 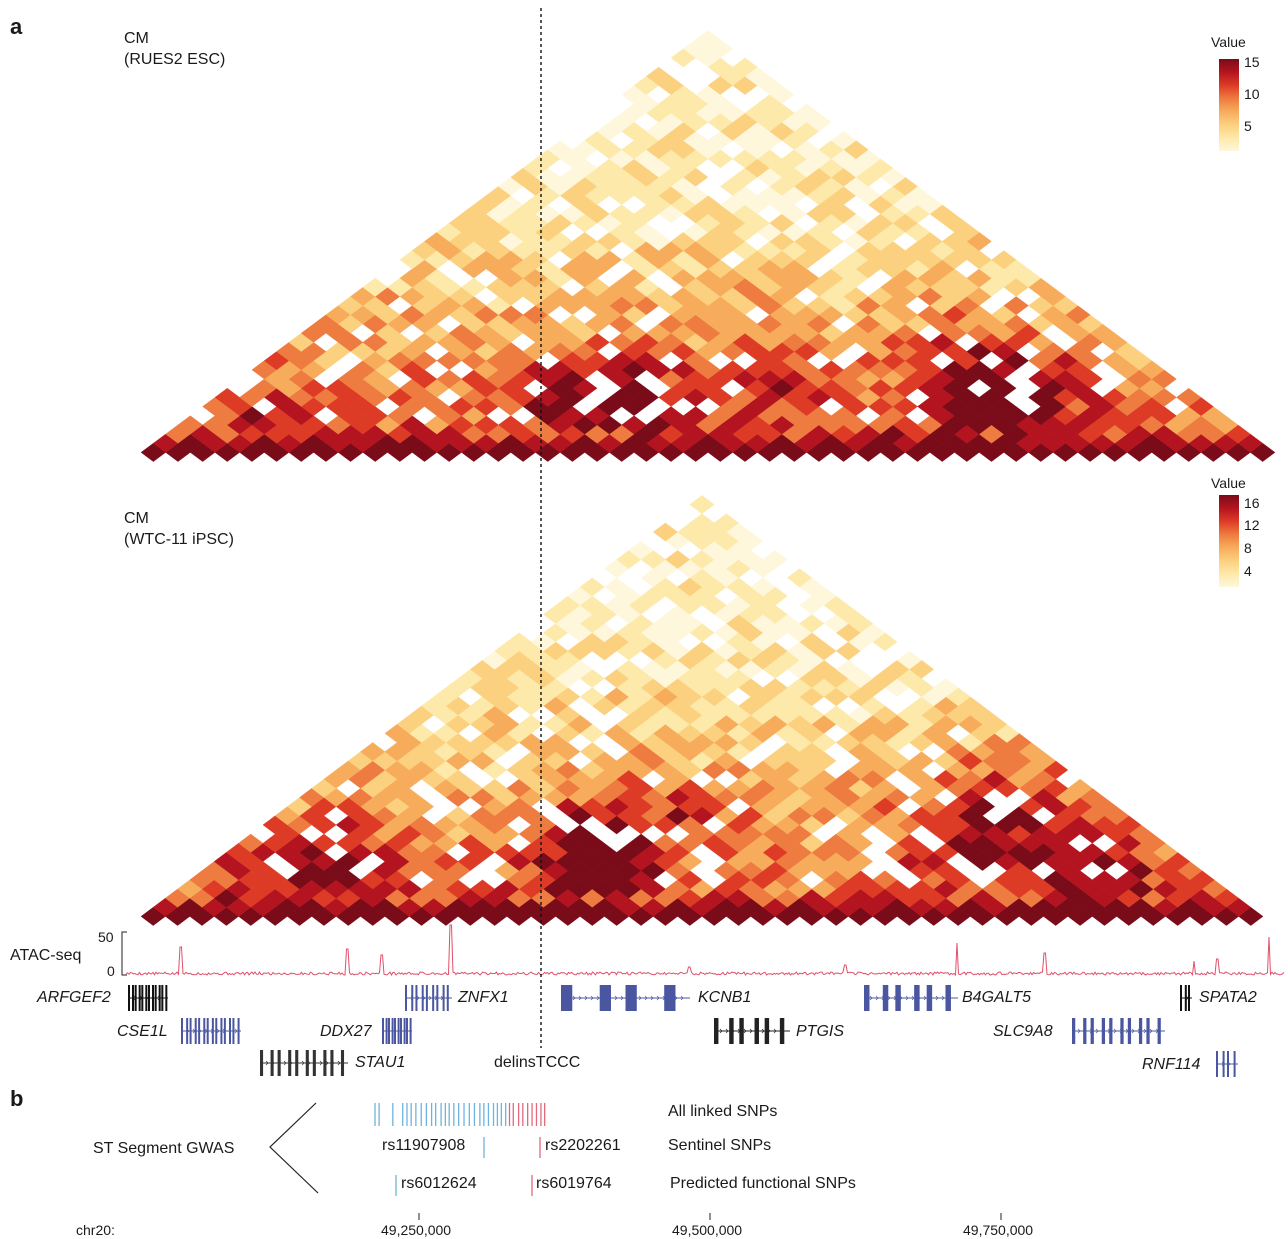 What do you see at coordinates (1252, 525) in the screenshot?
I see `legend2-tick: 12` at bounding box center [1252, 525].